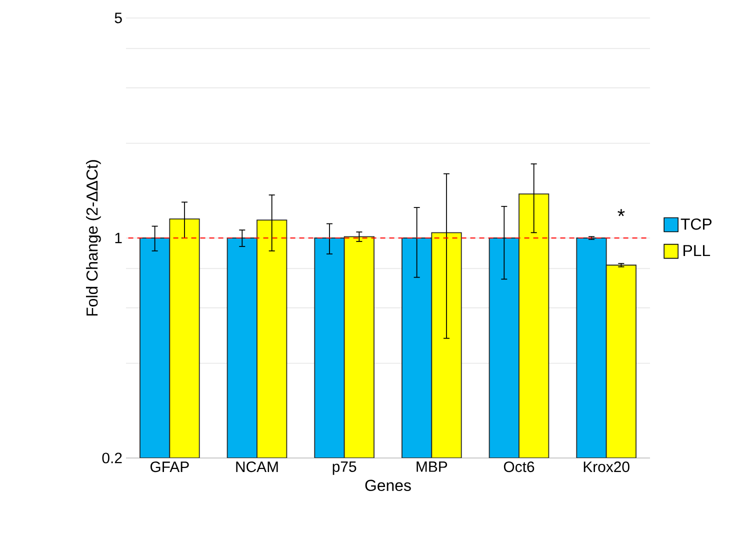 Image resolution: width=743 pixels, height=553 pixels. What do you see at coordinates (519, 467) in the screenshot?
I see `x-tick-label: Oct6` at bounding box center [519, 467].